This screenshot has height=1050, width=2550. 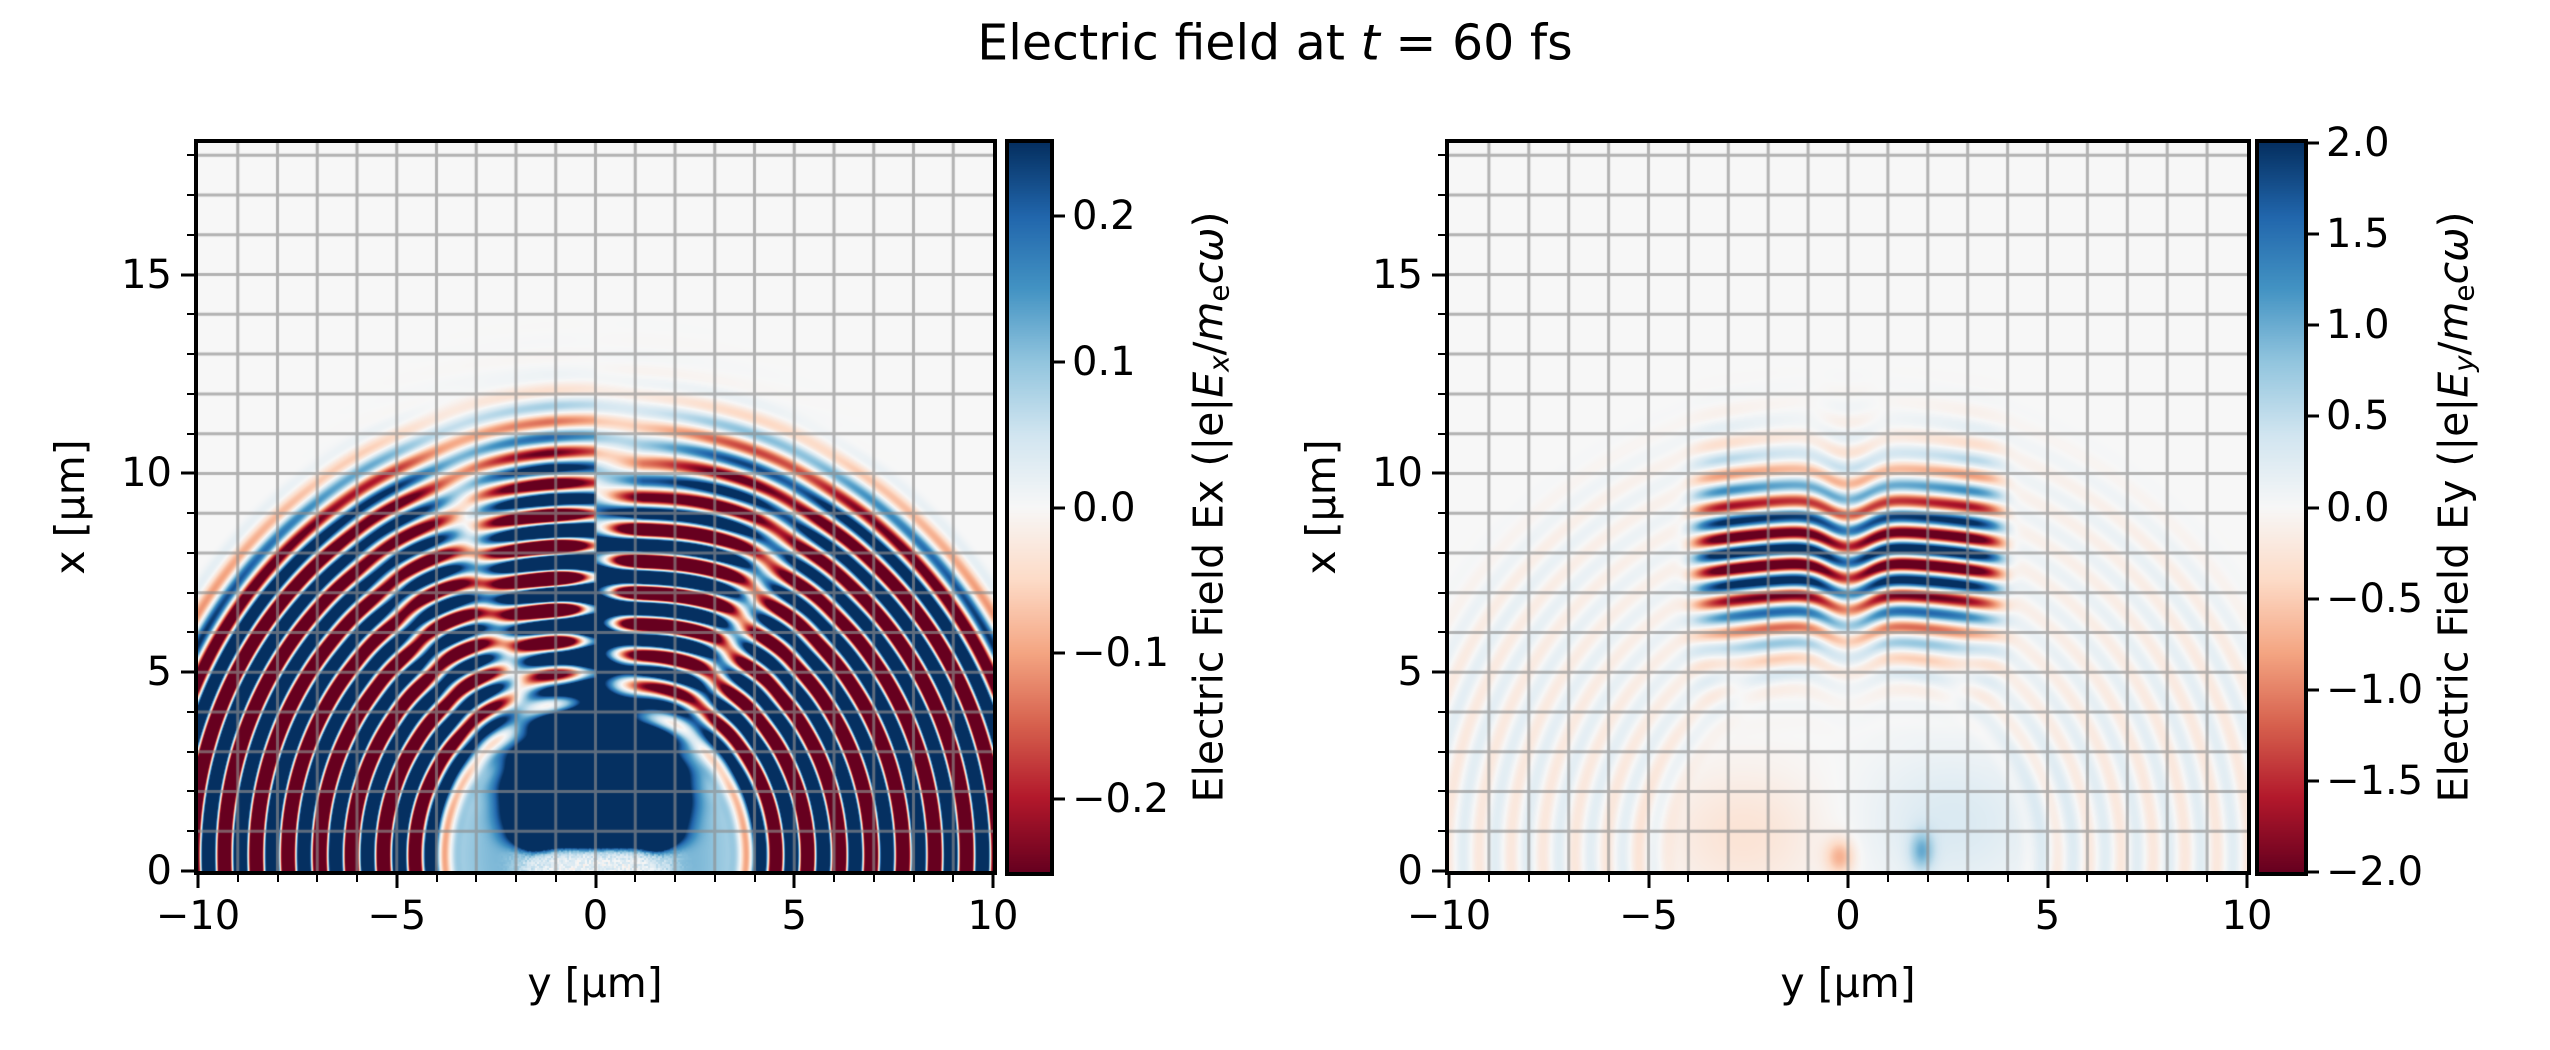 What do you see at coordinates (1169, 43) in the screenshot?
I see `label-segment: Electric field at` at bounding box center [1169, 43].